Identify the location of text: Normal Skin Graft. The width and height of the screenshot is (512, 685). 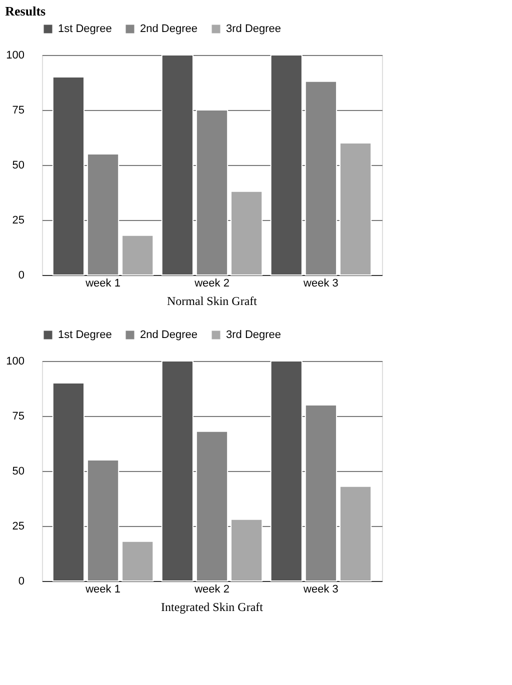
(212, 301).